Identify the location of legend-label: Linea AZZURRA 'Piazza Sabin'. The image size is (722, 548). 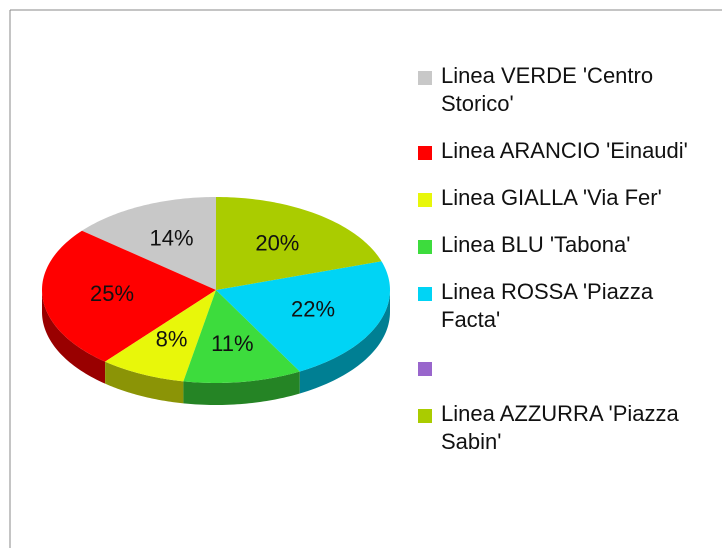
(560, 427).